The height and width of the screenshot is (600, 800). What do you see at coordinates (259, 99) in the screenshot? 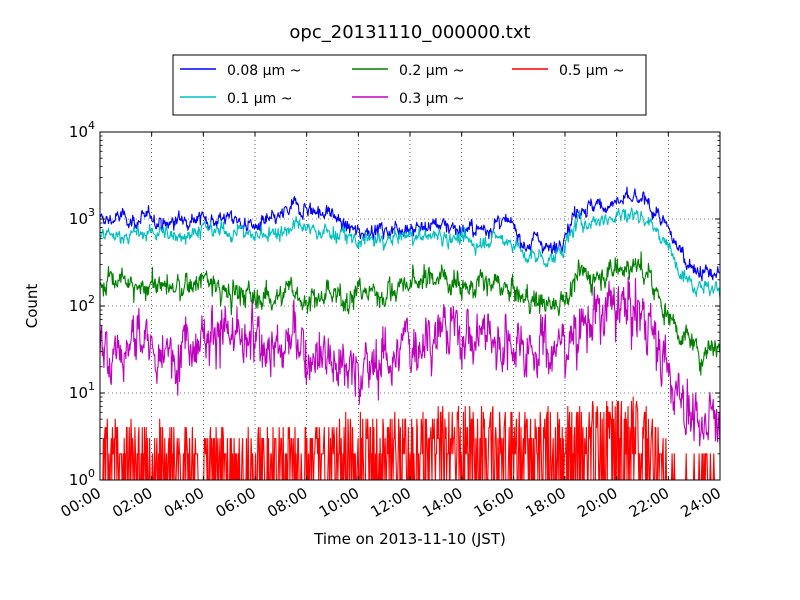
I see `legend-label: 0.1 μm ~` at bounding box center [259, 99].